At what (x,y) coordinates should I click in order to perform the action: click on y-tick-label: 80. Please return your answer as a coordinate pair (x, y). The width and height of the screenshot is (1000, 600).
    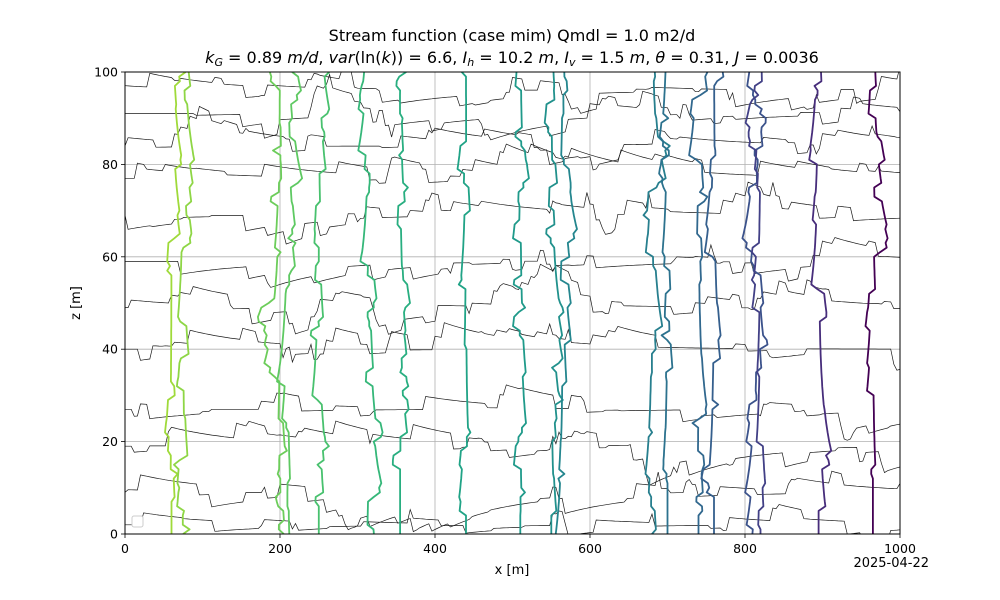
    Looking at the image, I should click on (110, 164).